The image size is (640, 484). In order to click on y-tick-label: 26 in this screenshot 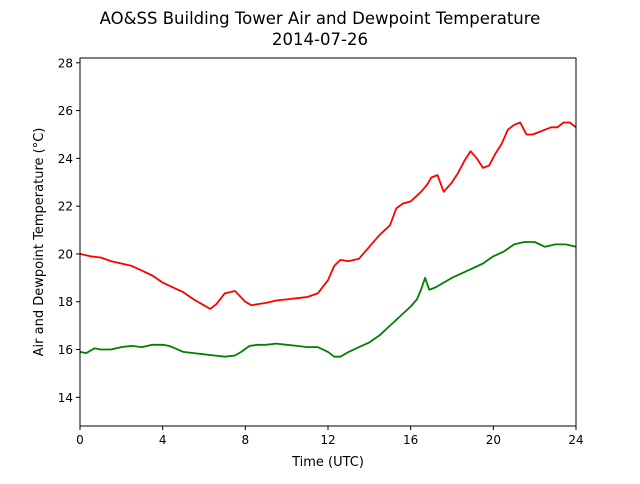, I will do `click(65, 111)`.